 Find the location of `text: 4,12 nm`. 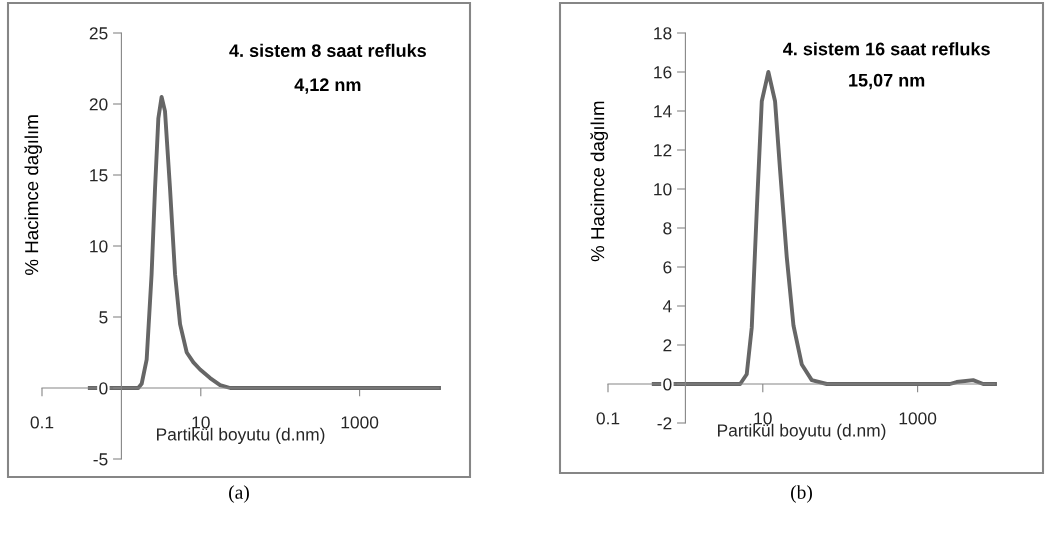

text: 4,12 nm is located at coordinates (327, 86).